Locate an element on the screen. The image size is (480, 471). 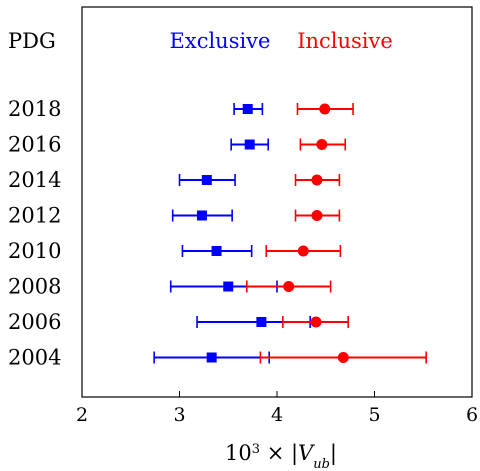
year-label: 2004 is located at coordinates (34, 358).